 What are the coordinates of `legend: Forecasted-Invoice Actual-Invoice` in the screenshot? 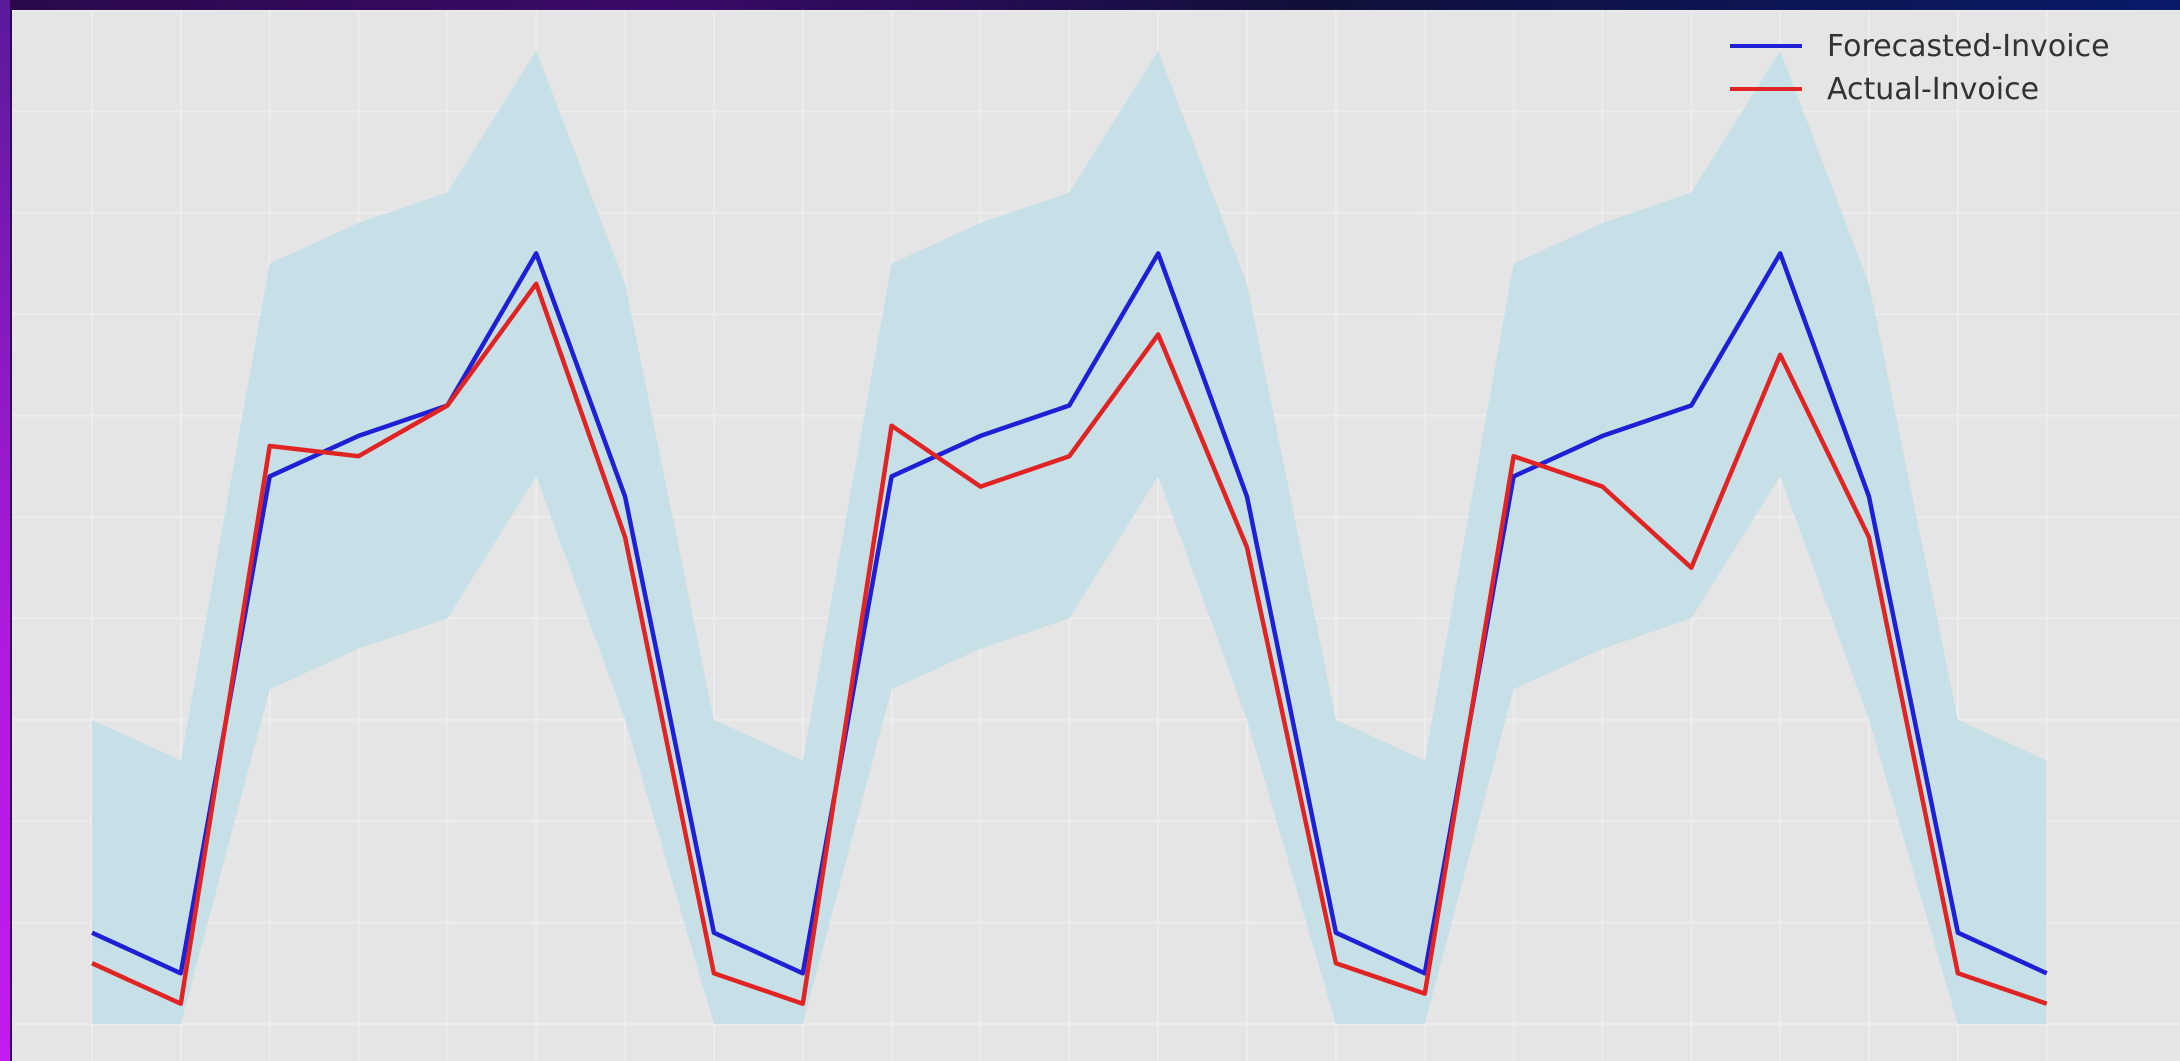 It's located at (1920, 68).